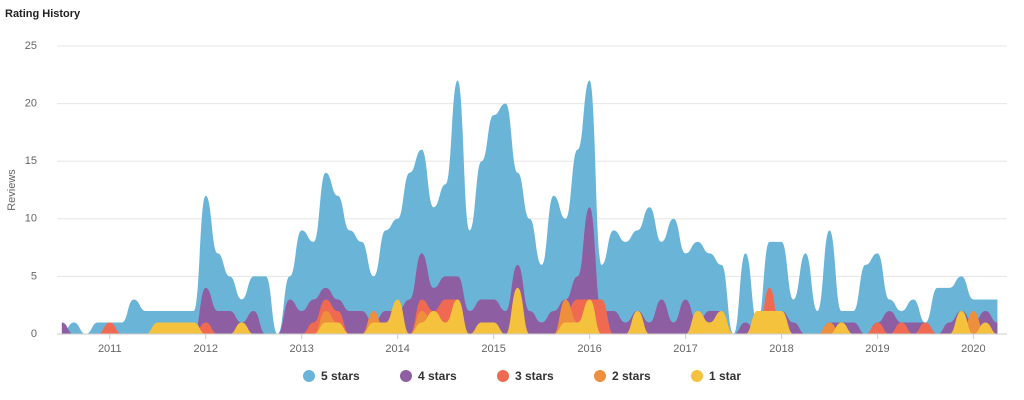  Describe the element at coordinates (31, 219) in the screenshot. I see `y-tick-label: 10` at that location.